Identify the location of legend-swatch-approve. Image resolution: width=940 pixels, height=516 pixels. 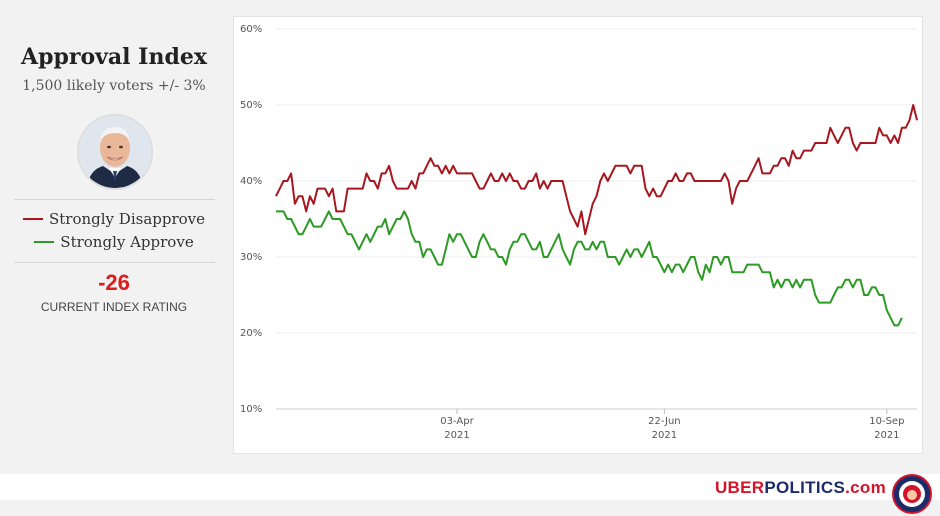
(44, 242).